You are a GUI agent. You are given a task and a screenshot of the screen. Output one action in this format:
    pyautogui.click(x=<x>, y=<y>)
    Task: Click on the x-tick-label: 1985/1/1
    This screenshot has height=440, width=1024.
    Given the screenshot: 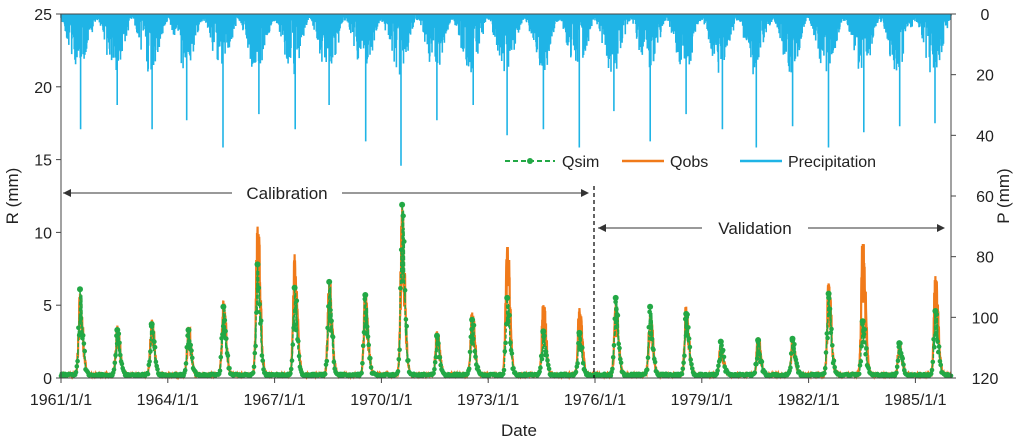 What is the action you would take?
    pyautogui.click(x=915, y=400)
    